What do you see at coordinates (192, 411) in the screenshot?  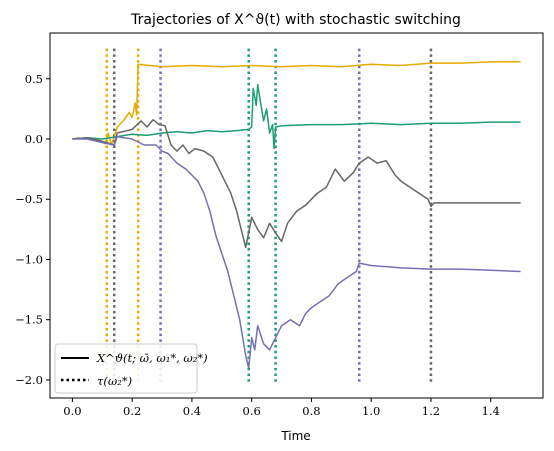 I see `x-tick-label-2: 0.4` at bounding box center [192, 411].